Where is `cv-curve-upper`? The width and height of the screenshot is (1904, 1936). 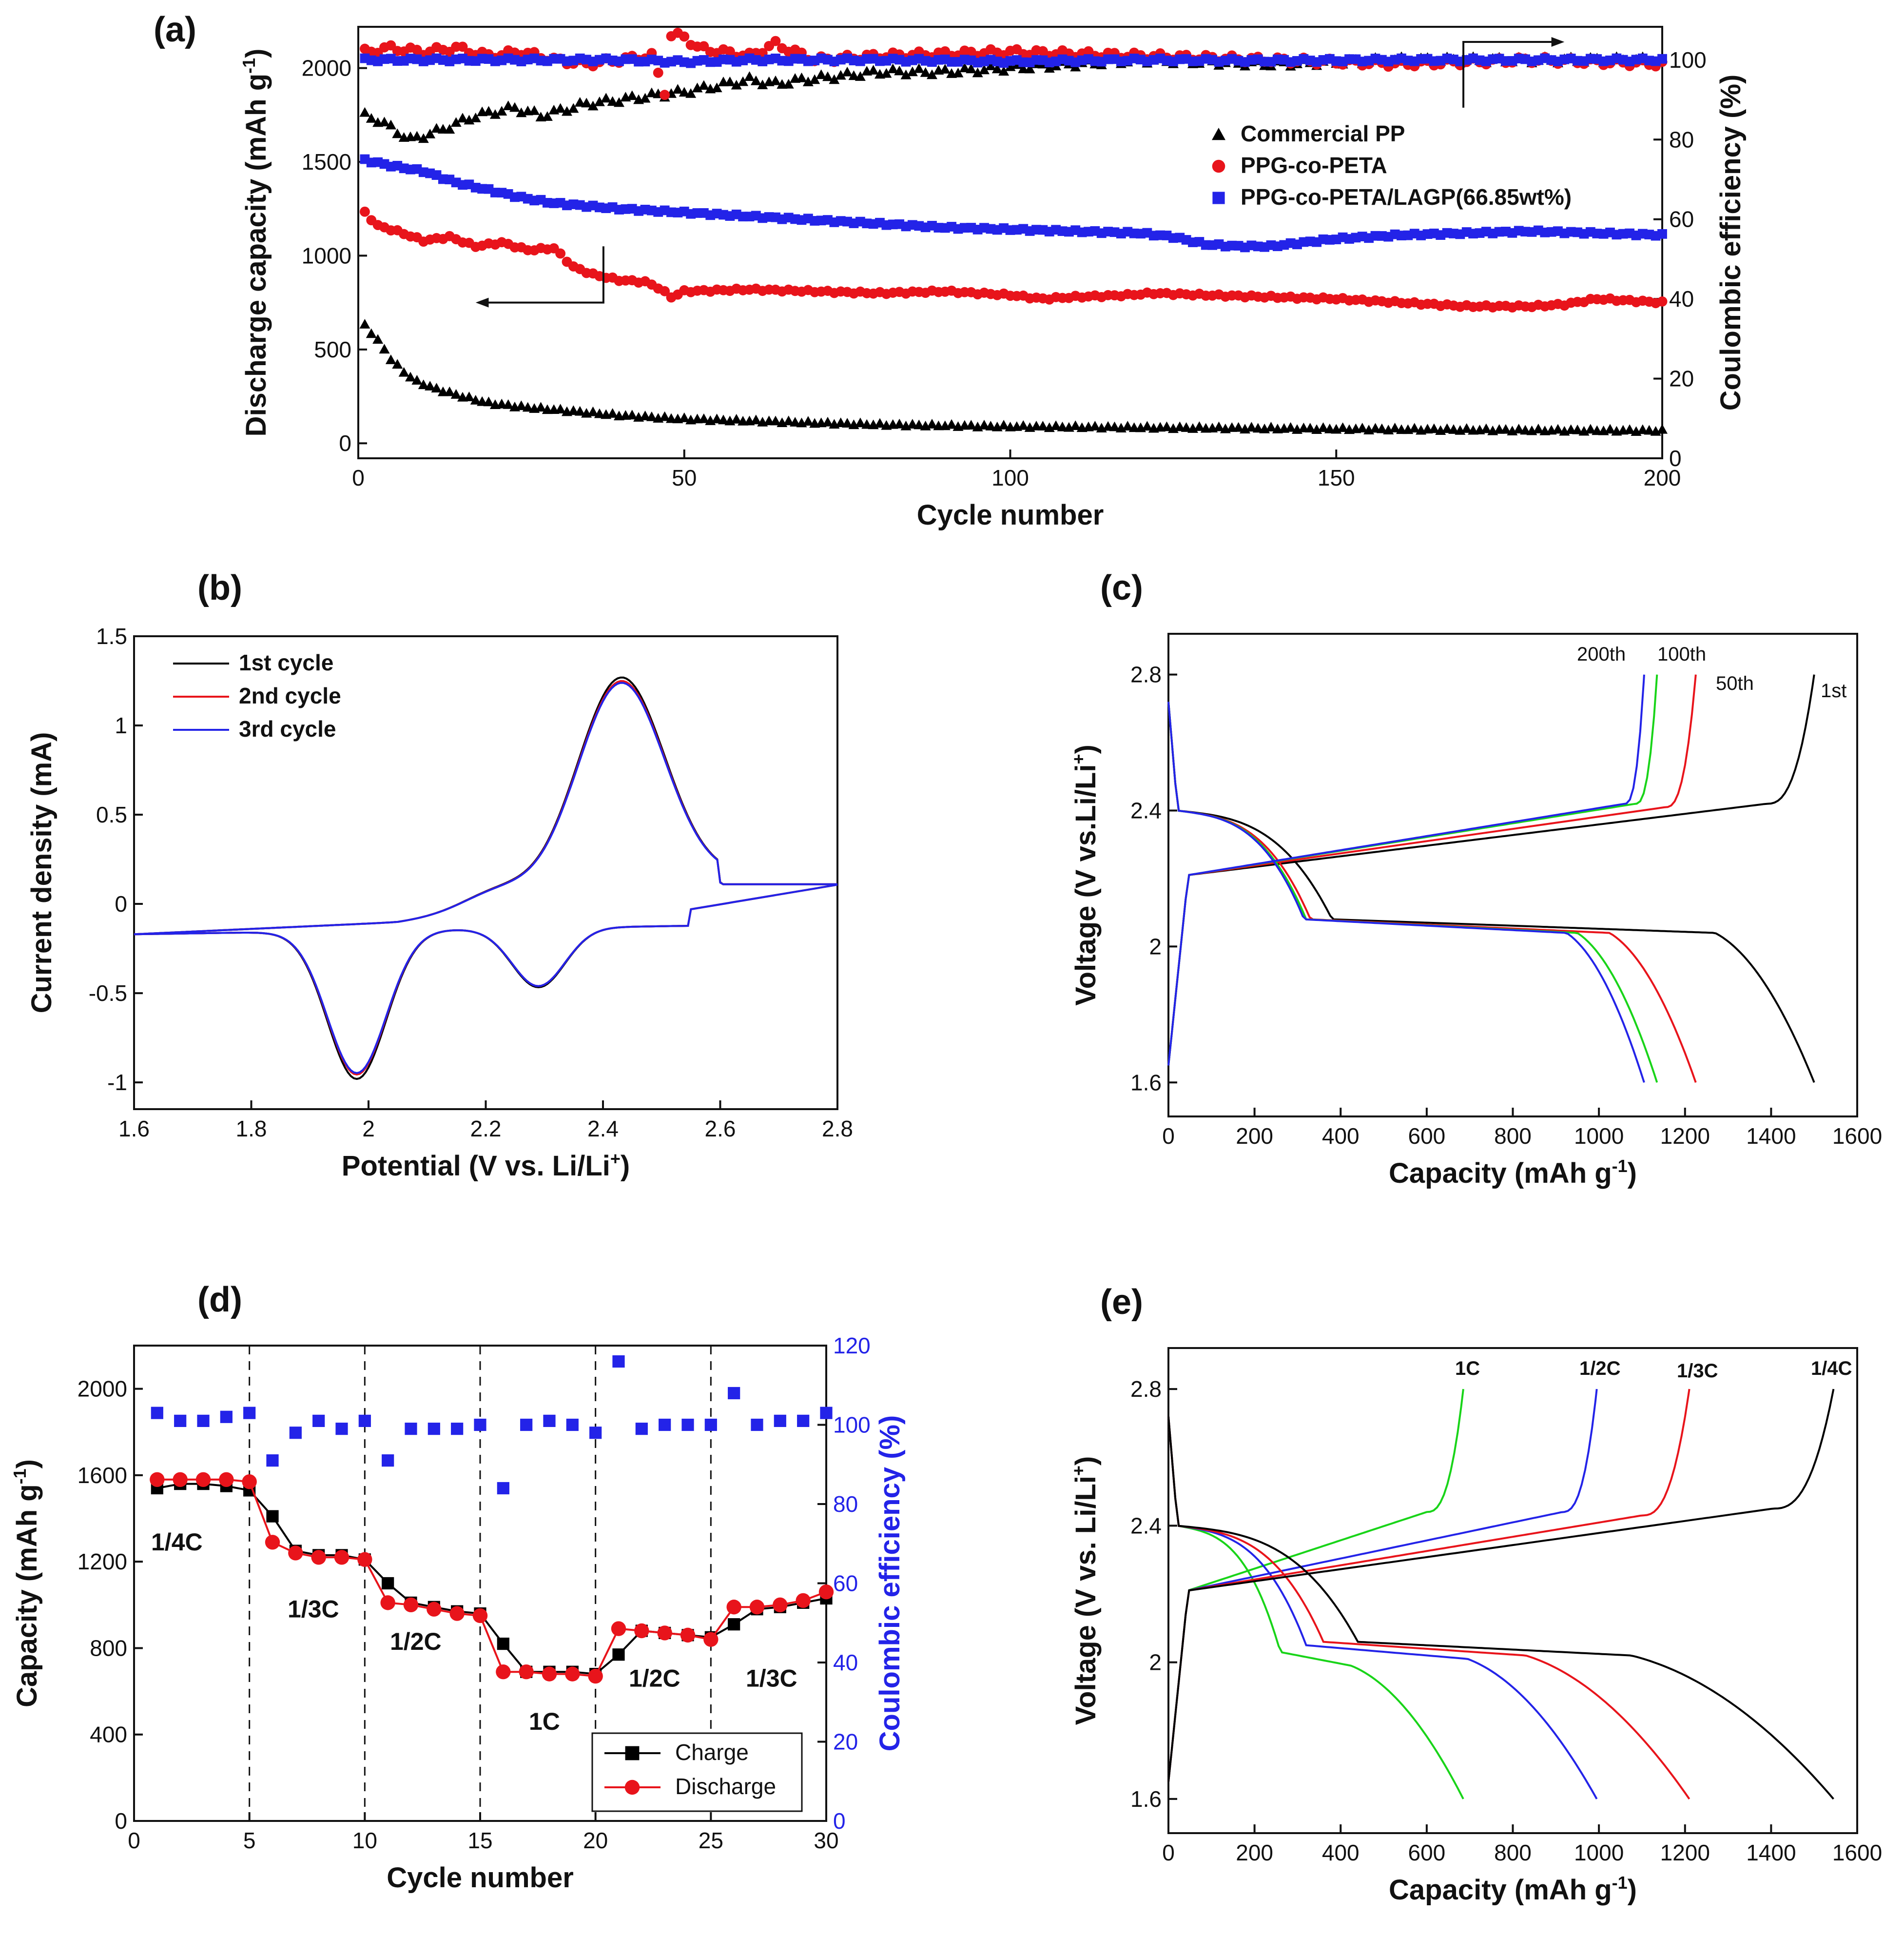
cv-curve-upper is located at coordinates (485, 809).